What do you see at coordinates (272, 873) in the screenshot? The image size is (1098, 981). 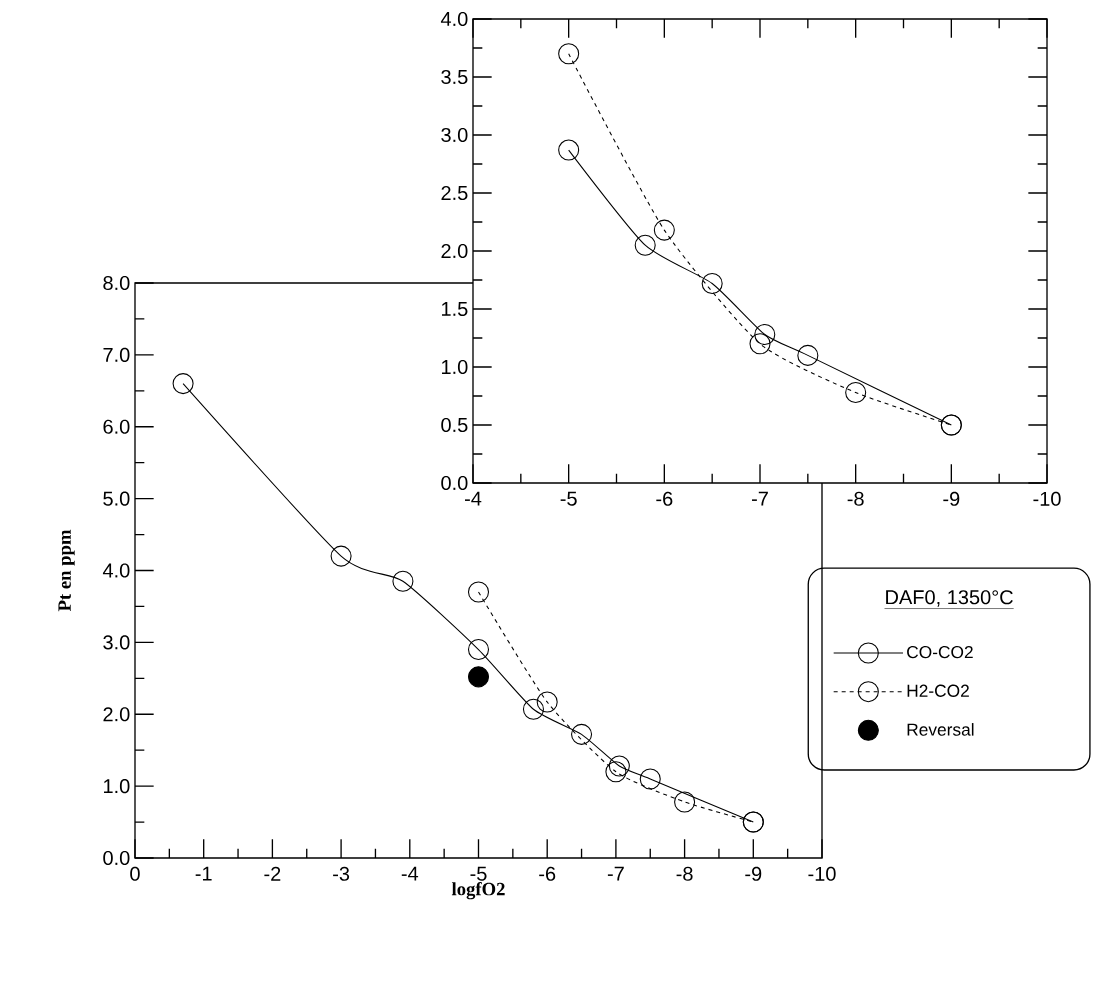 I see `x-tick-label: -2` at bounding box center [272, 873].